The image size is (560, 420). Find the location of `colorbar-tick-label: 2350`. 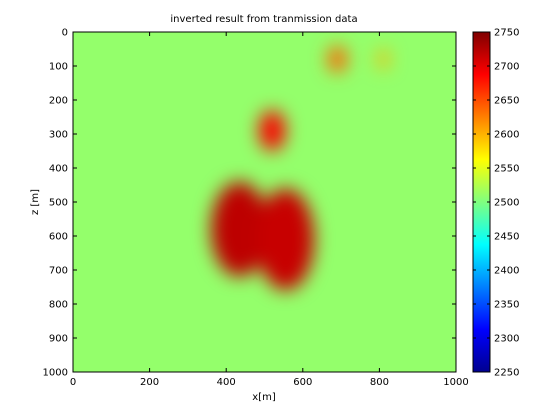

colorbar-tick-label: 2350 is located at coordinates (506, 305).